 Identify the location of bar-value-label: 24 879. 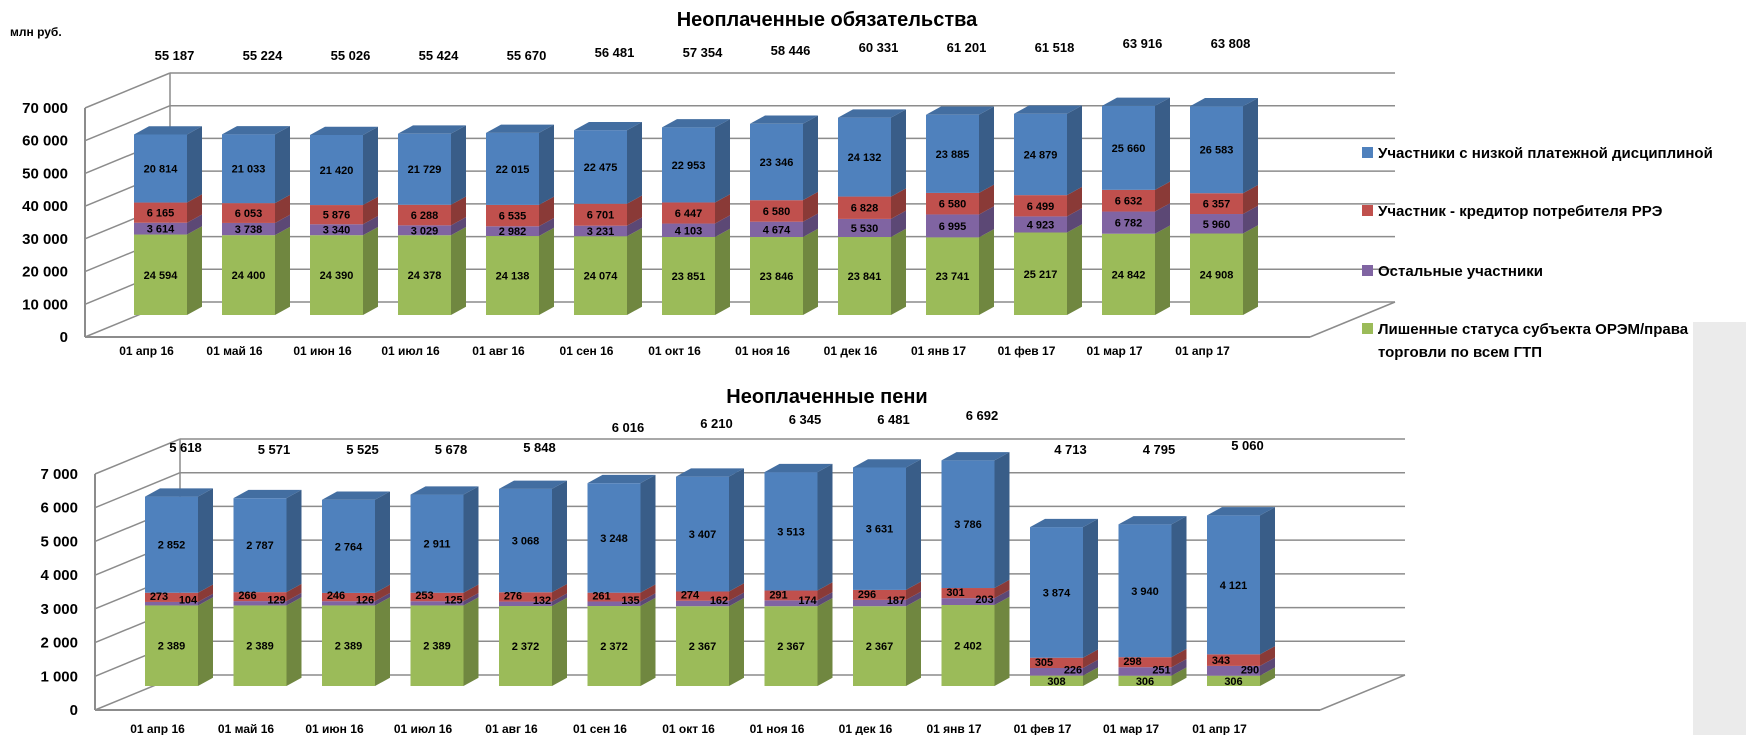
(1041, 155).